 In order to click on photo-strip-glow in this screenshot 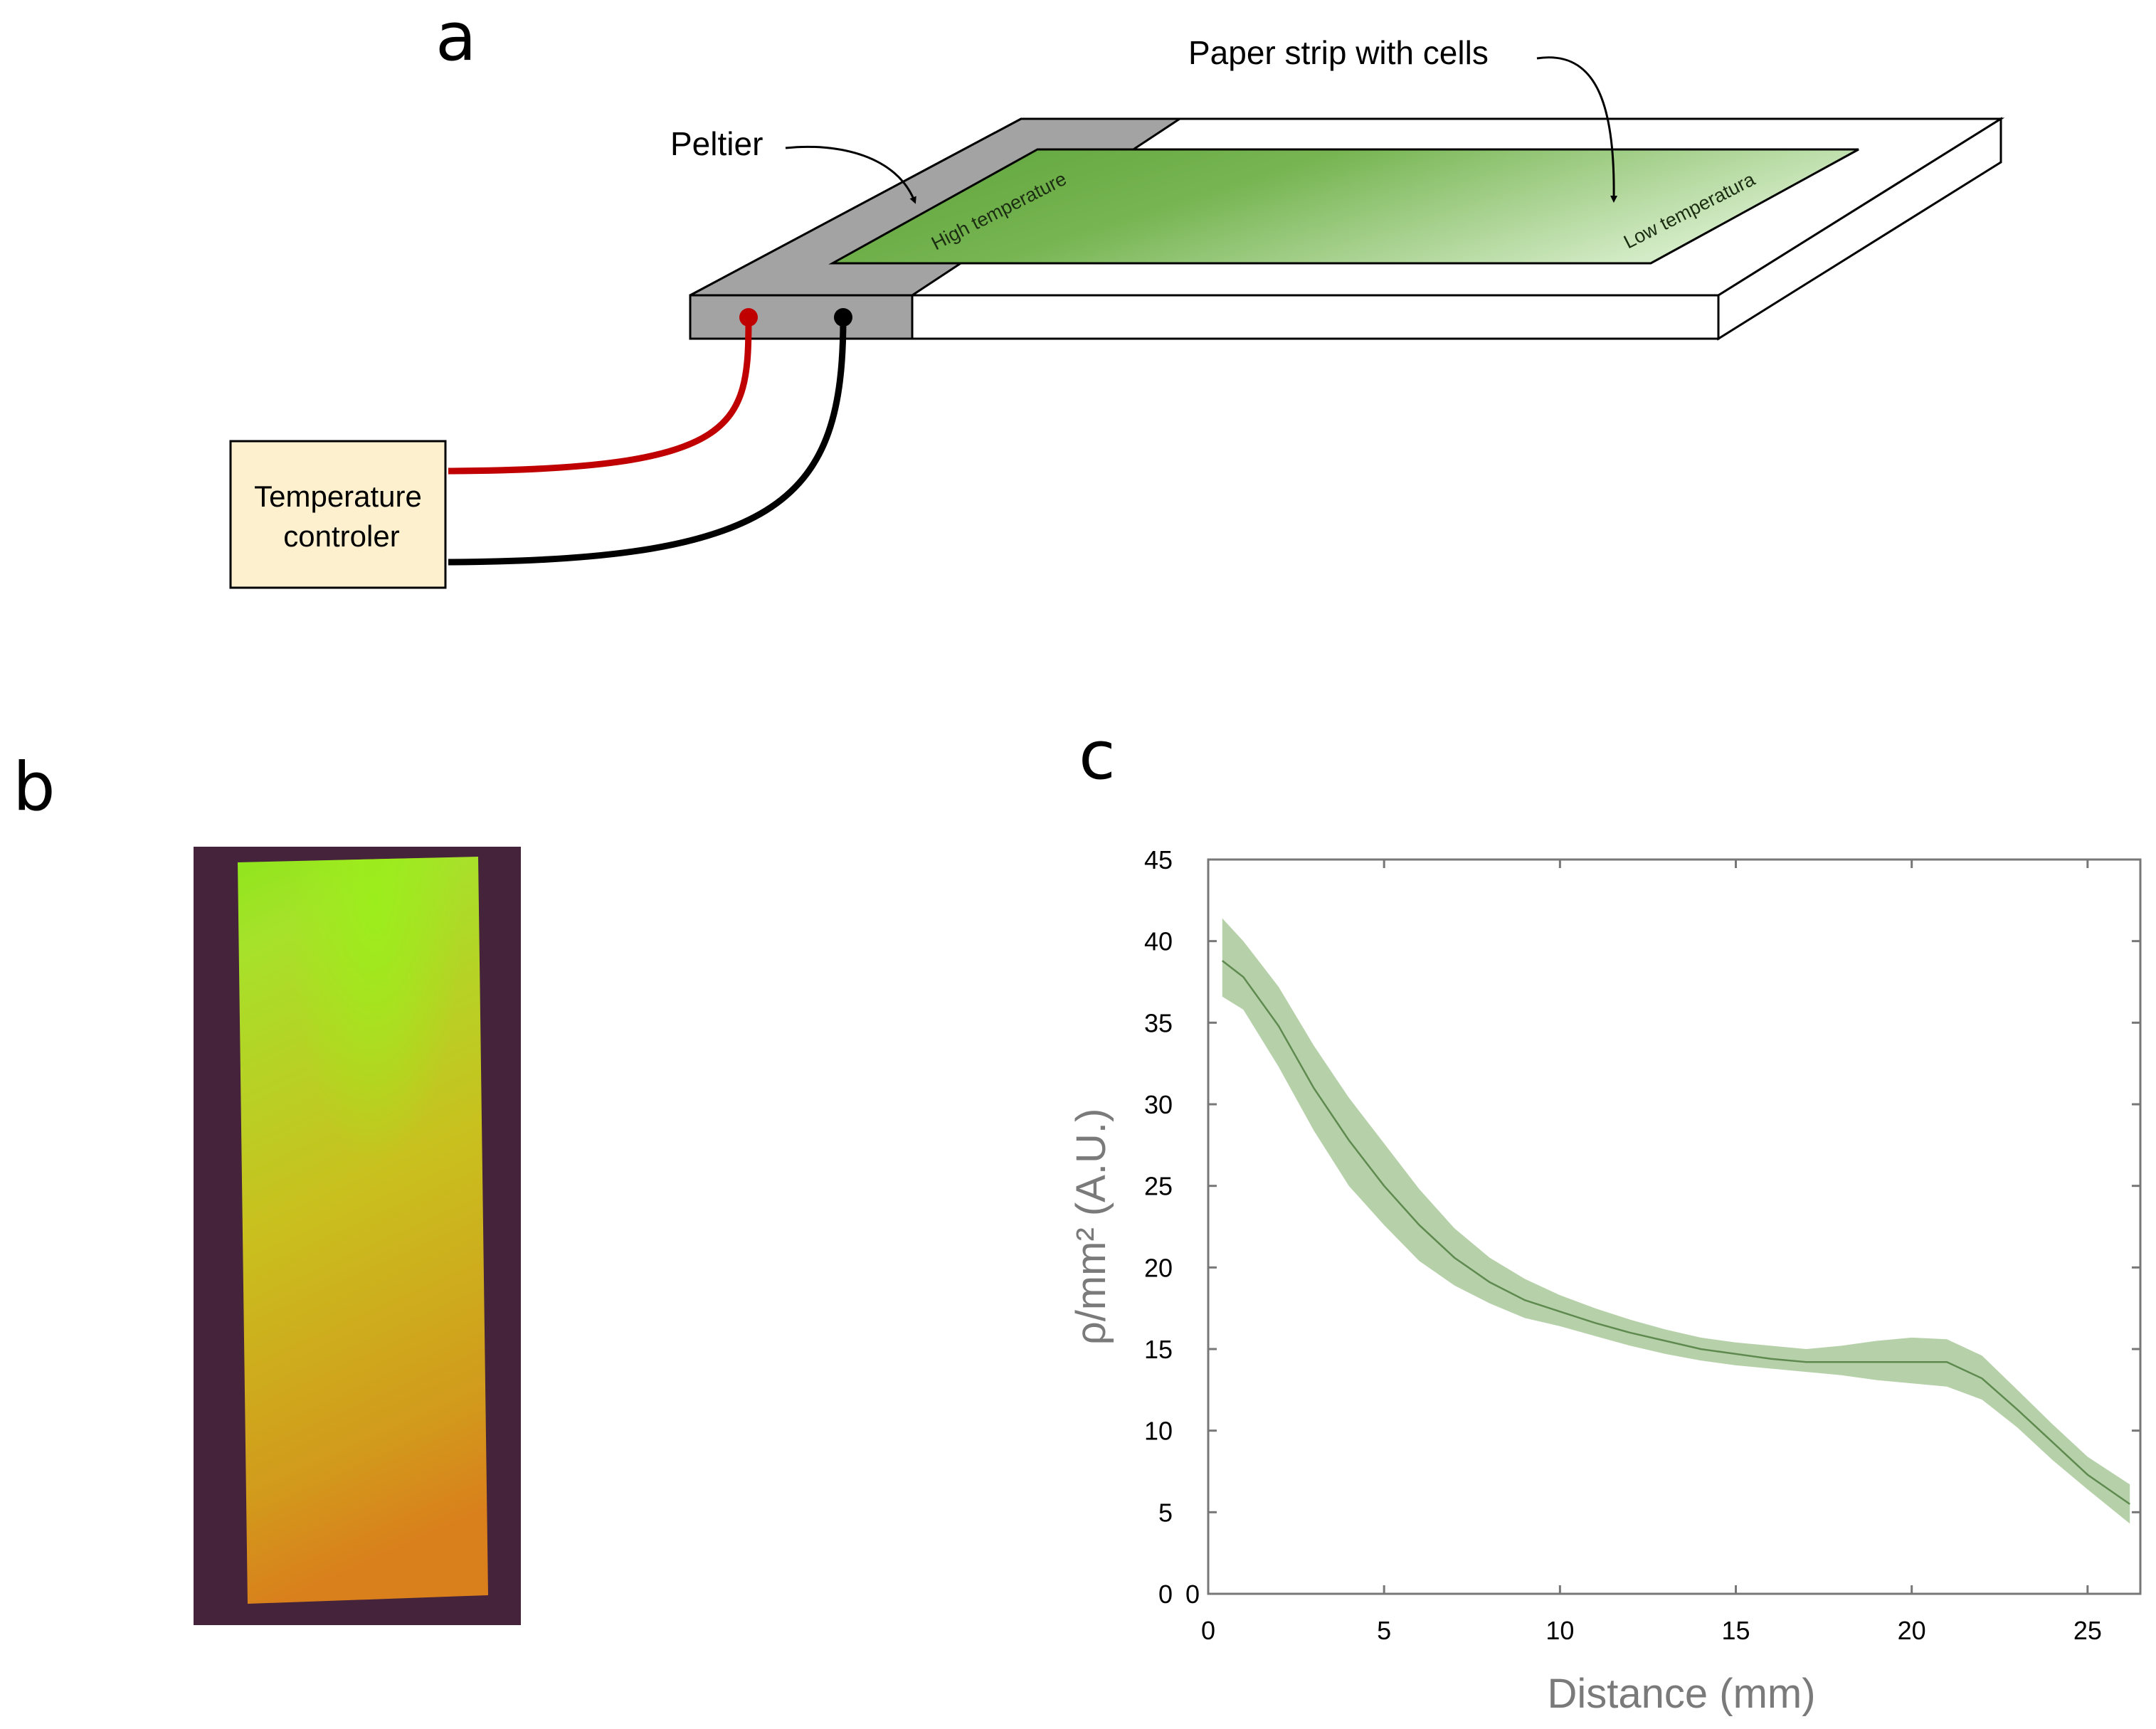, I will do `click(363, 1230)`.